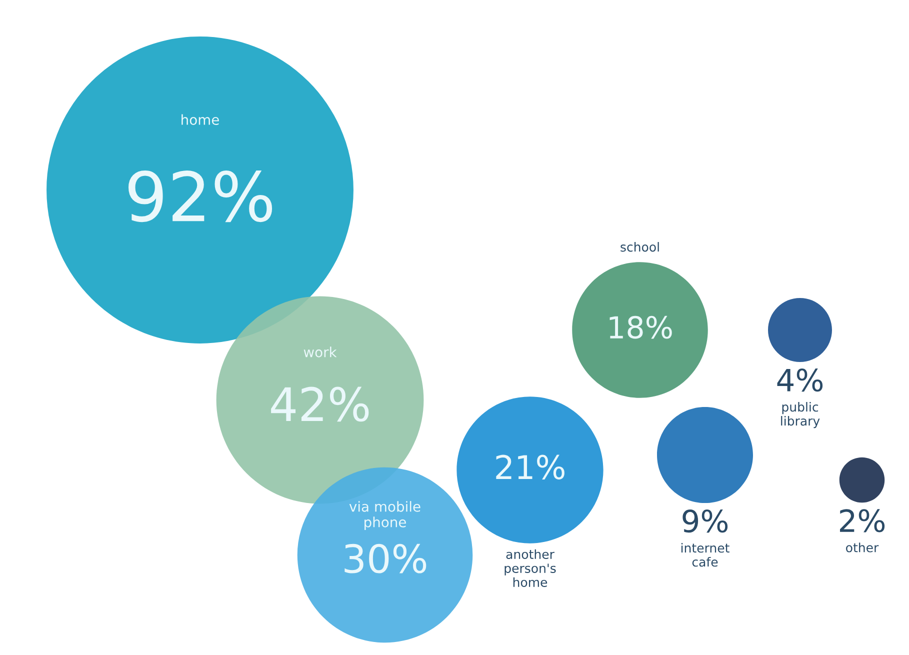 Image resolution: width=909 pixels, height=655 pixels. What do you see at coordinates (862, 520) in the screenshot?
I see `data-label: 2%` at bounding box center [862, 520].